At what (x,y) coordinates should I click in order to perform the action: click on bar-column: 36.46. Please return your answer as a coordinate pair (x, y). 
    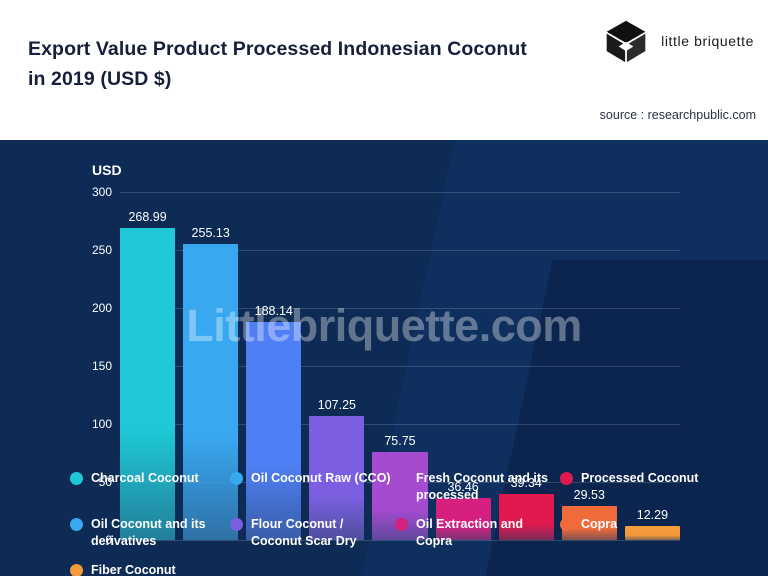
    Looking at the image, I should click on (463, 366).